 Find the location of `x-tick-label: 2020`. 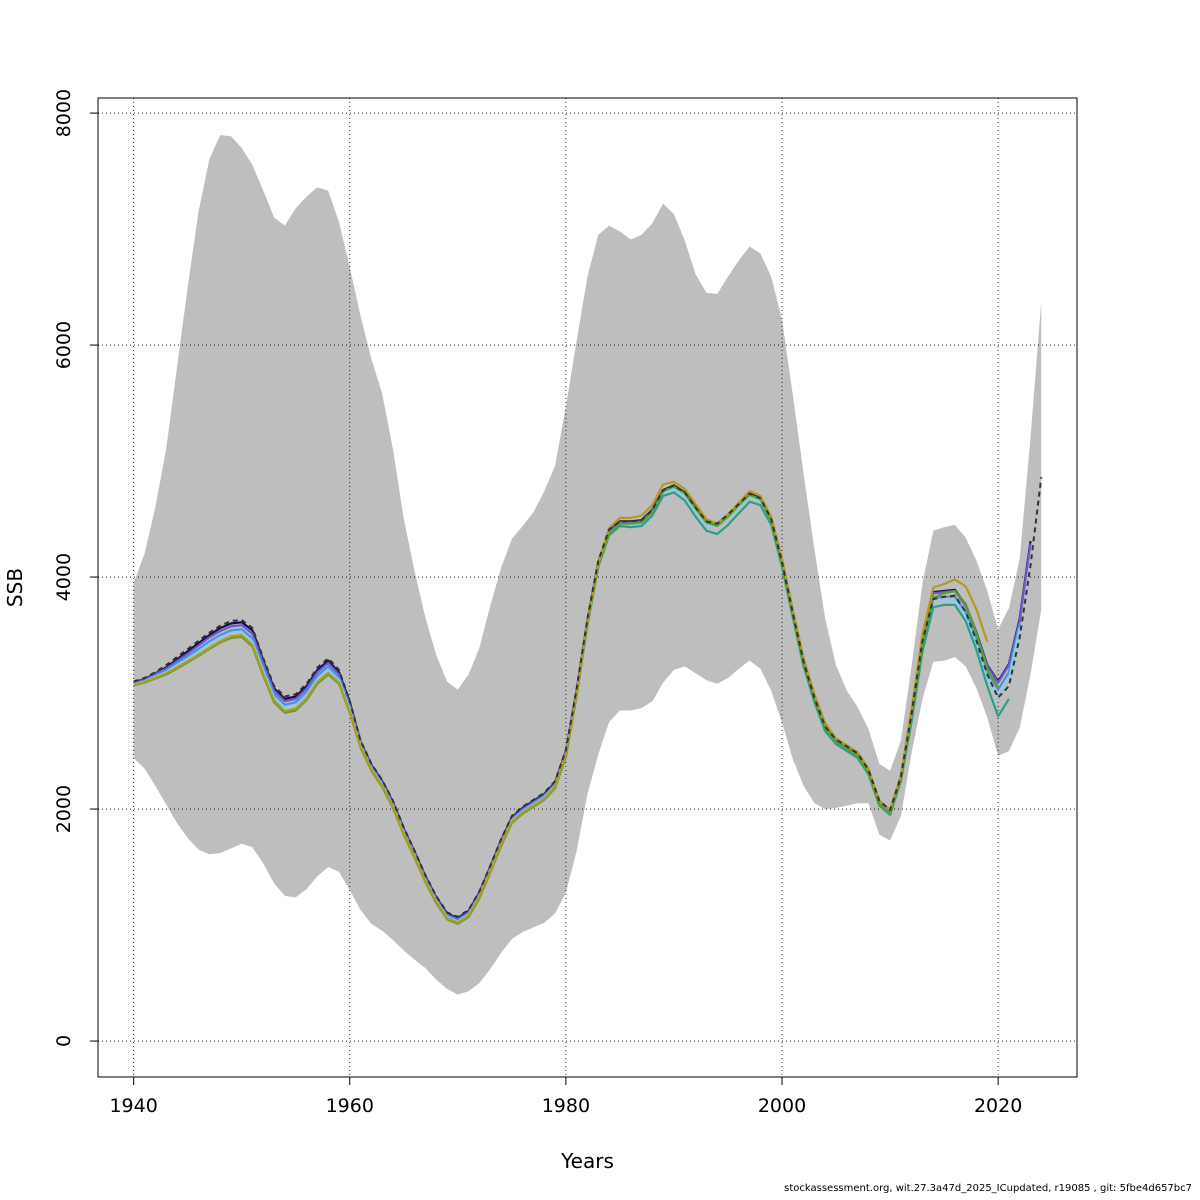

x-tick-label: 2020 is located at coordinates (998, 1106).